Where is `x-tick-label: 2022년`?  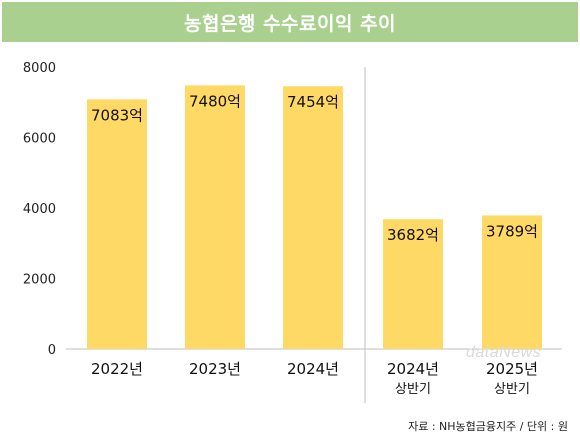 x-tick-label: 2022년 is located at coordinates (117, 369).